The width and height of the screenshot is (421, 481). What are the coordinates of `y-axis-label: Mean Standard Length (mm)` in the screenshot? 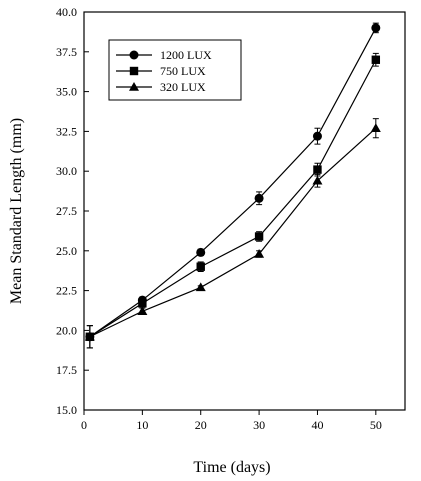 It's located at (16, 211).